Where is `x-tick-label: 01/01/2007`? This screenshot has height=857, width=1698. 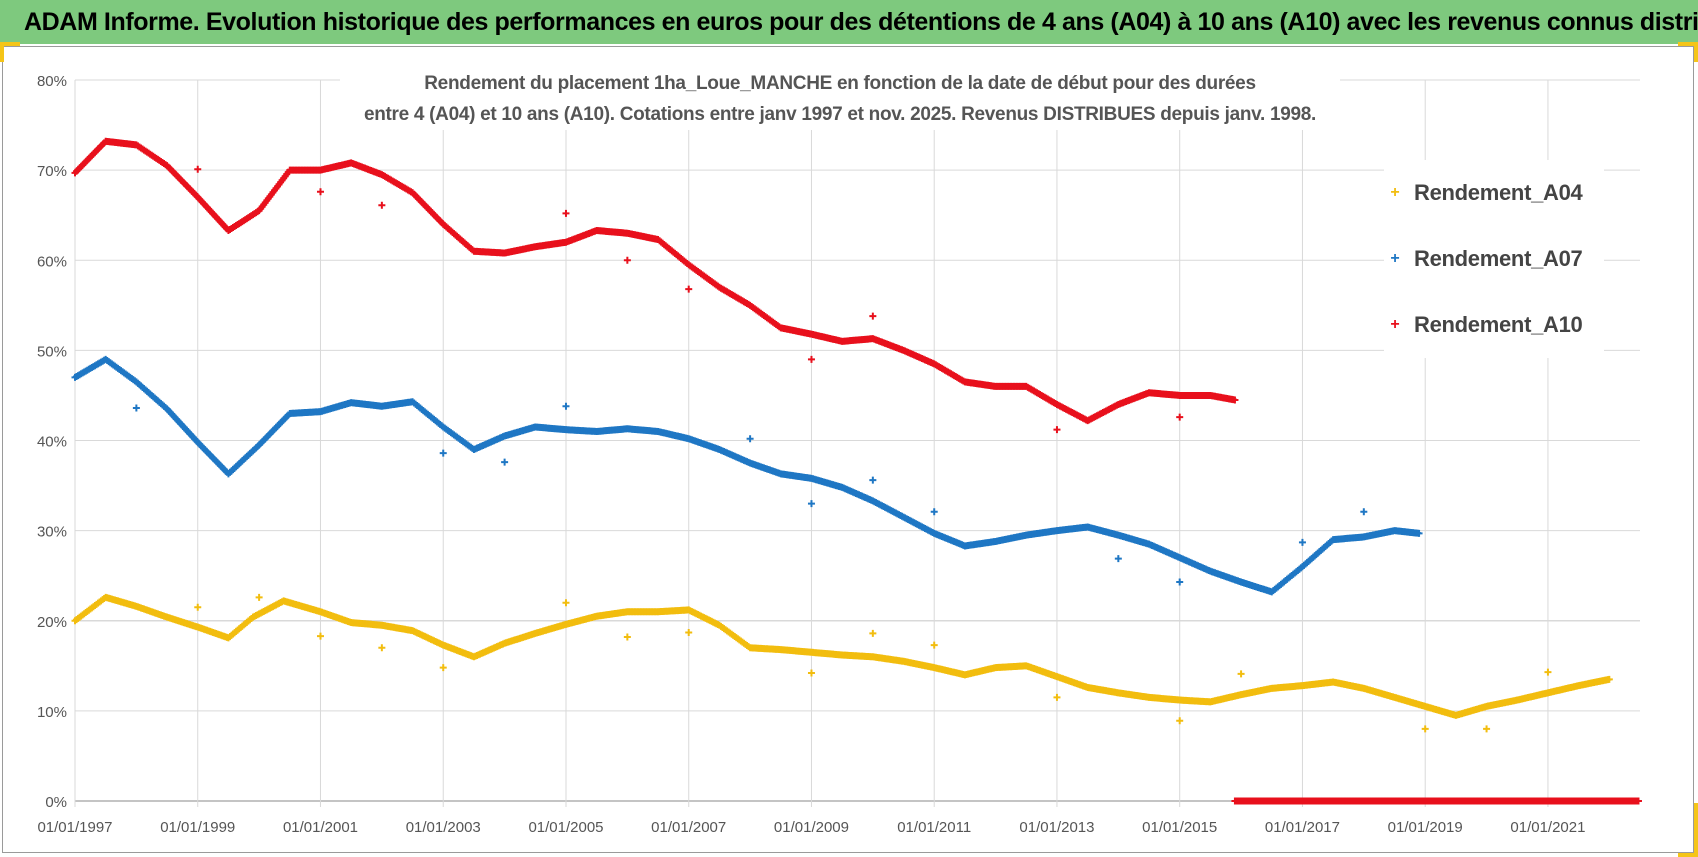 x-tick-label: 01/01/2007 is located at coordinates (688, 827).